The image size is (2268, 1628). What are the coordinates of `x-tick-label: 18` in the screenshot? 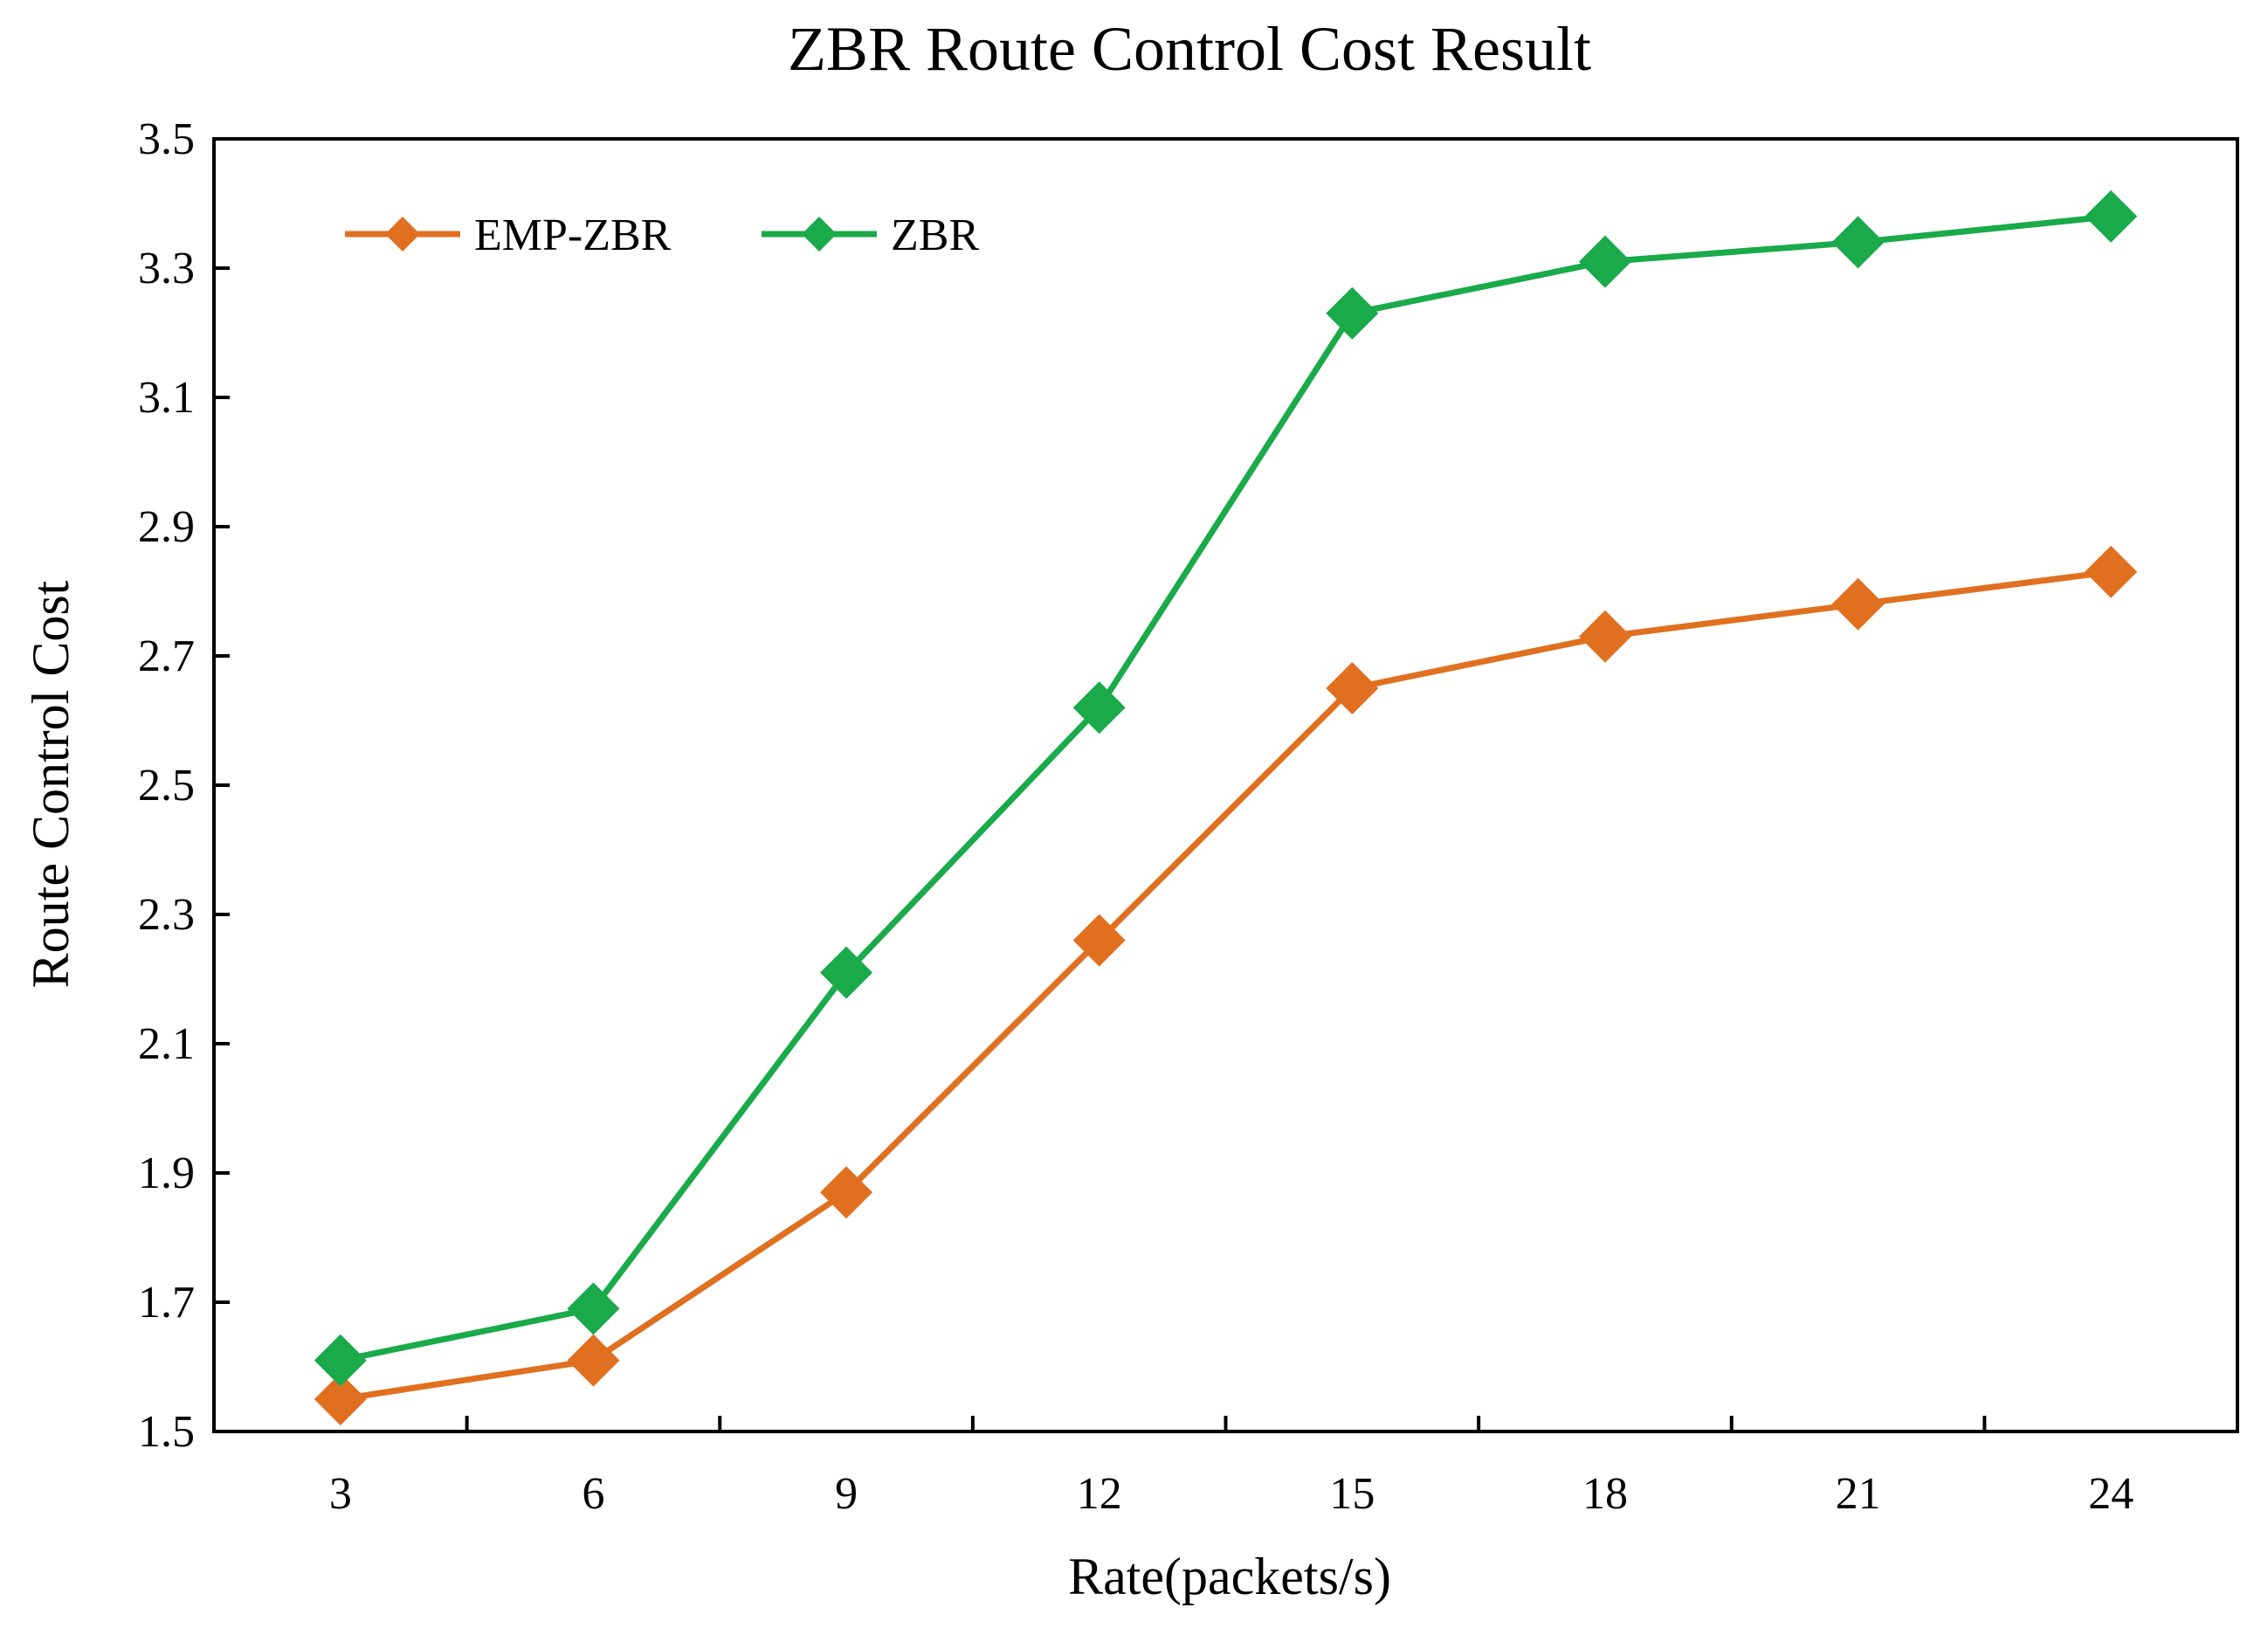 It's located at (1605, 1494).